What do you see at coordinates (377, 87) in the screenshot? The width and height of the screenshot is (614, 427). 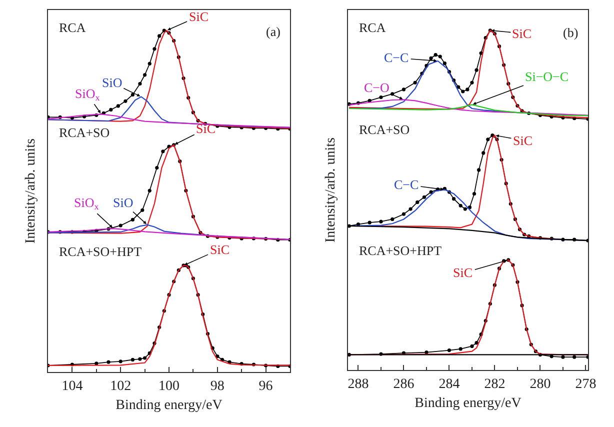 I see `series-label: C−O` at bounding box center [377, 87].